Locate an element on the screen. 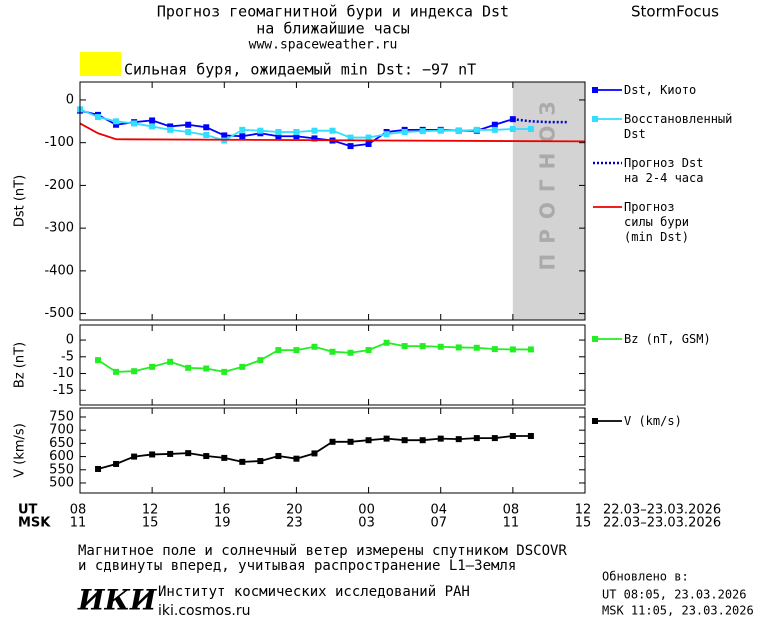  logo: ИКИ is located at coordinates (117, 600).